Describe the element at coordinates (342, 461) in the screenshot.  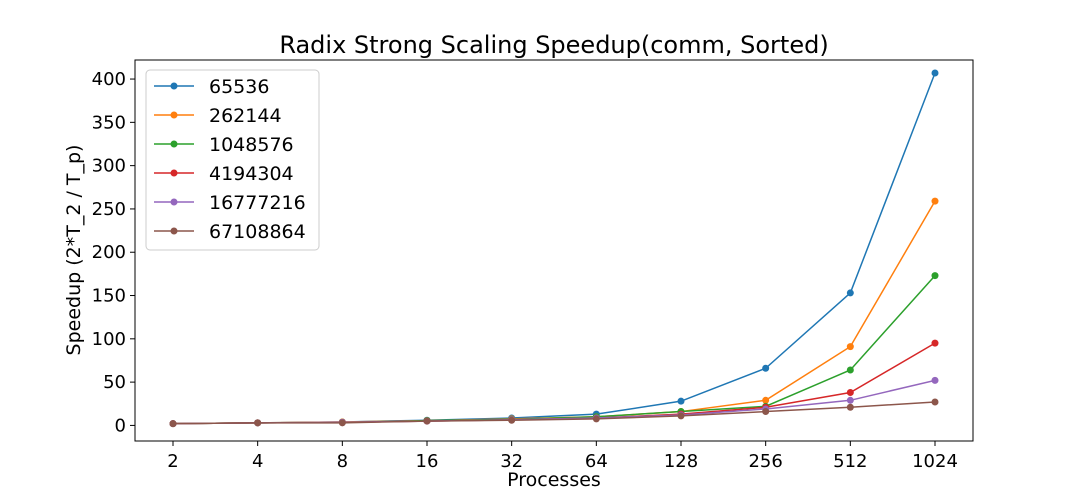
I see `x-tick-label: 8` at that location.